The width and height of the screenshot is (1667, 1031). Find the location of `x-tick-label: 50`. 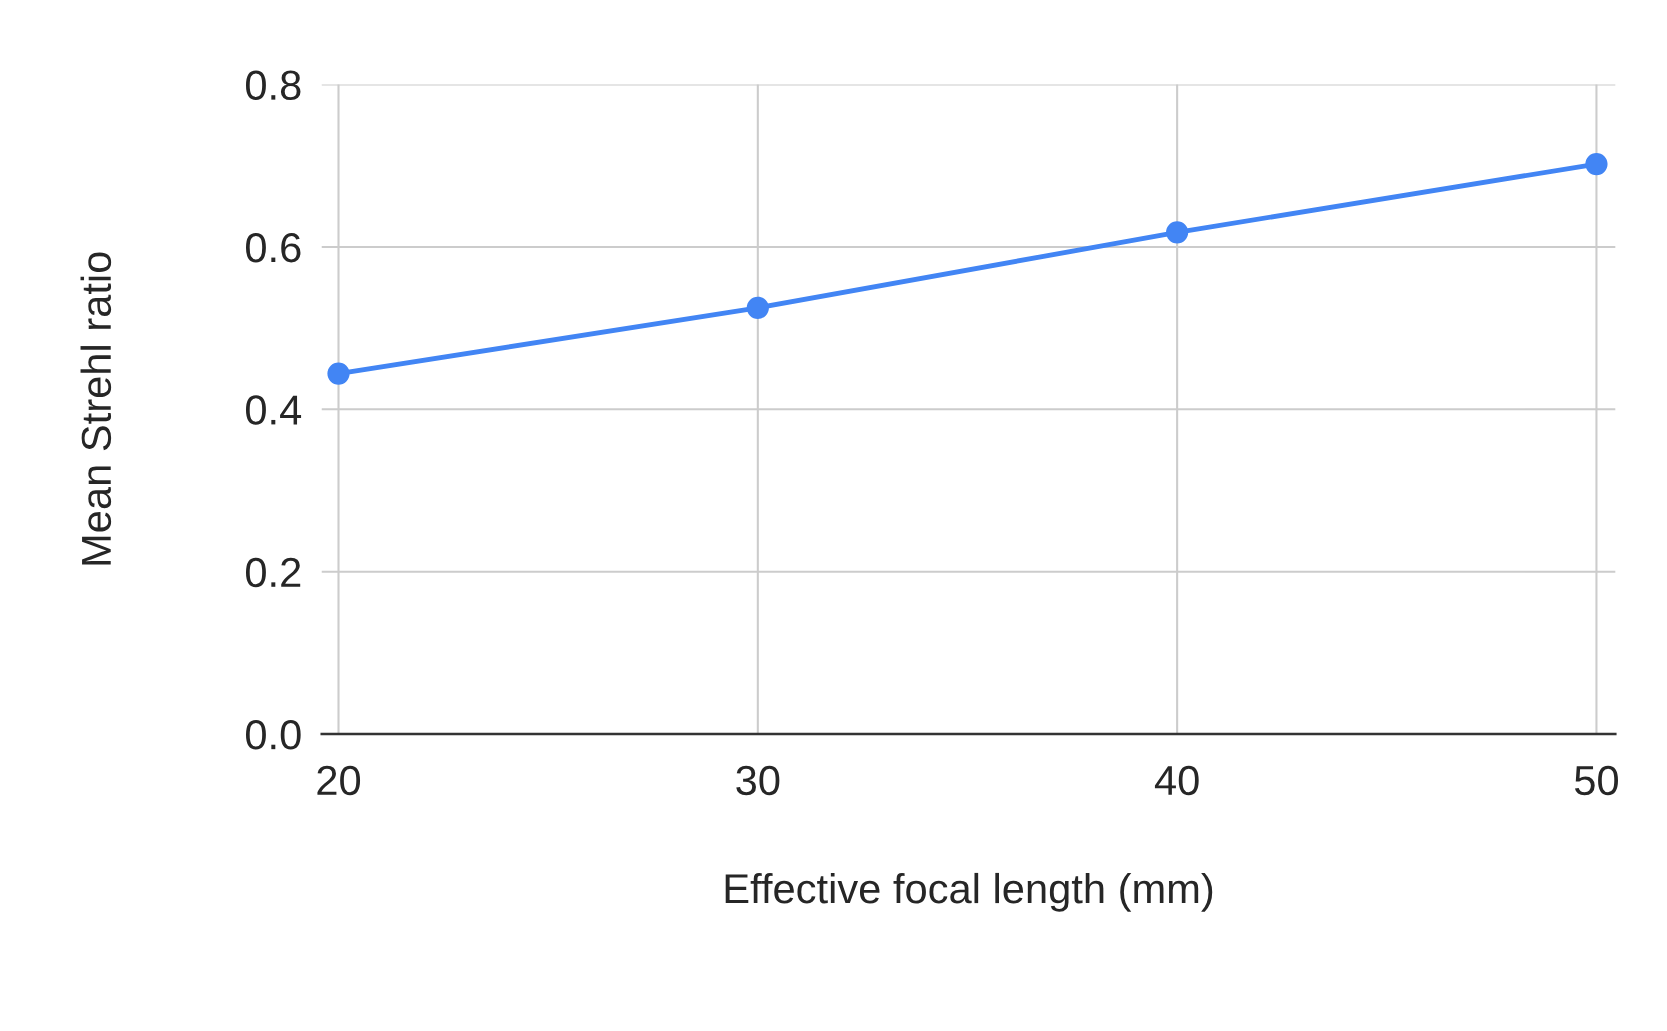

x-tick-label: 50 is located at coordinates (1596, 780).